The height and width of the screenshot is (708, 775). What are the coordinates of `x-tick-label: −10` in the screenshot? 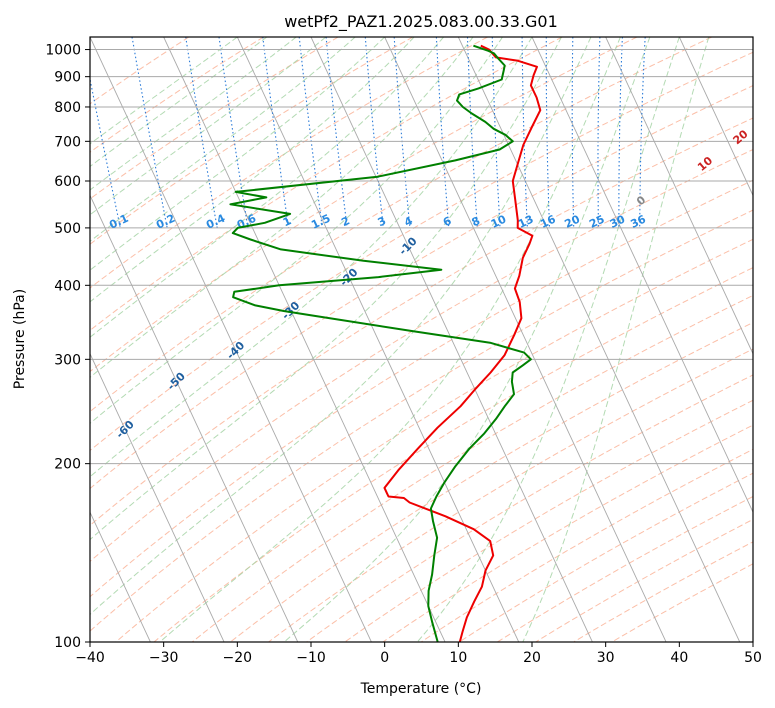 It's located at (311, 658).